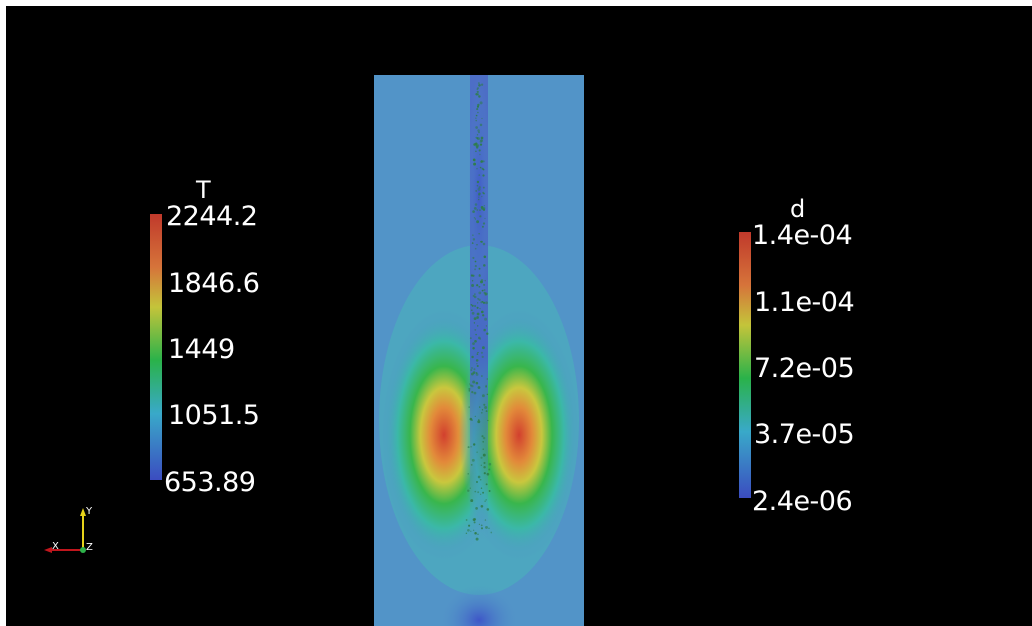  I want to click on colorbar-tick-label: 2244.2, so click(212, 216).